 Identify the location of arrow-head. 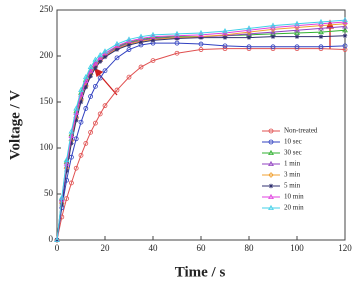
(98, 72).